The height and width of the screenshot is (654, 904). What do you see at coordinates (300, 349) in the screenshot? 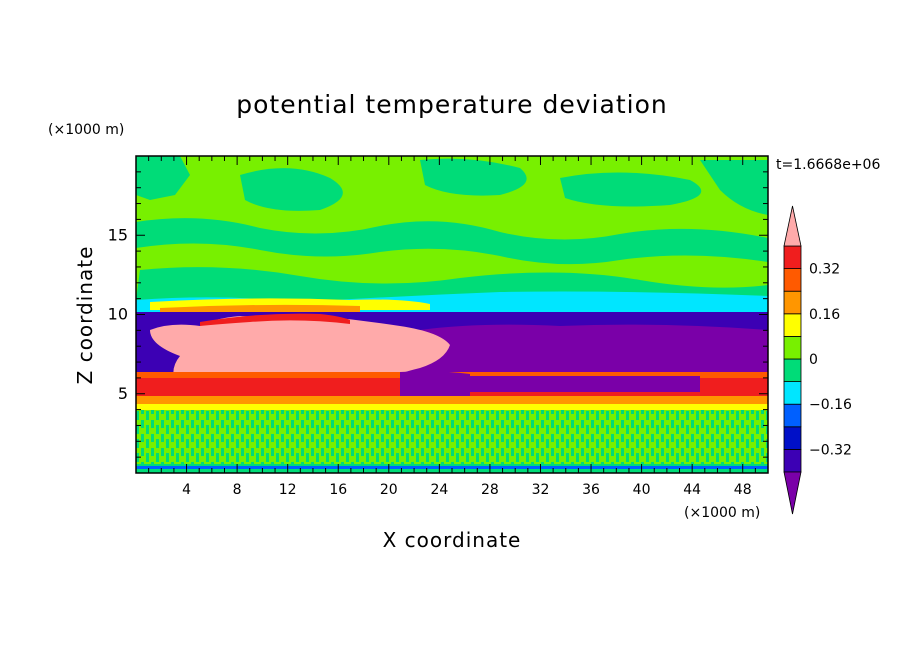
I see `warm-anomaly` at bounding box center [300, 349].